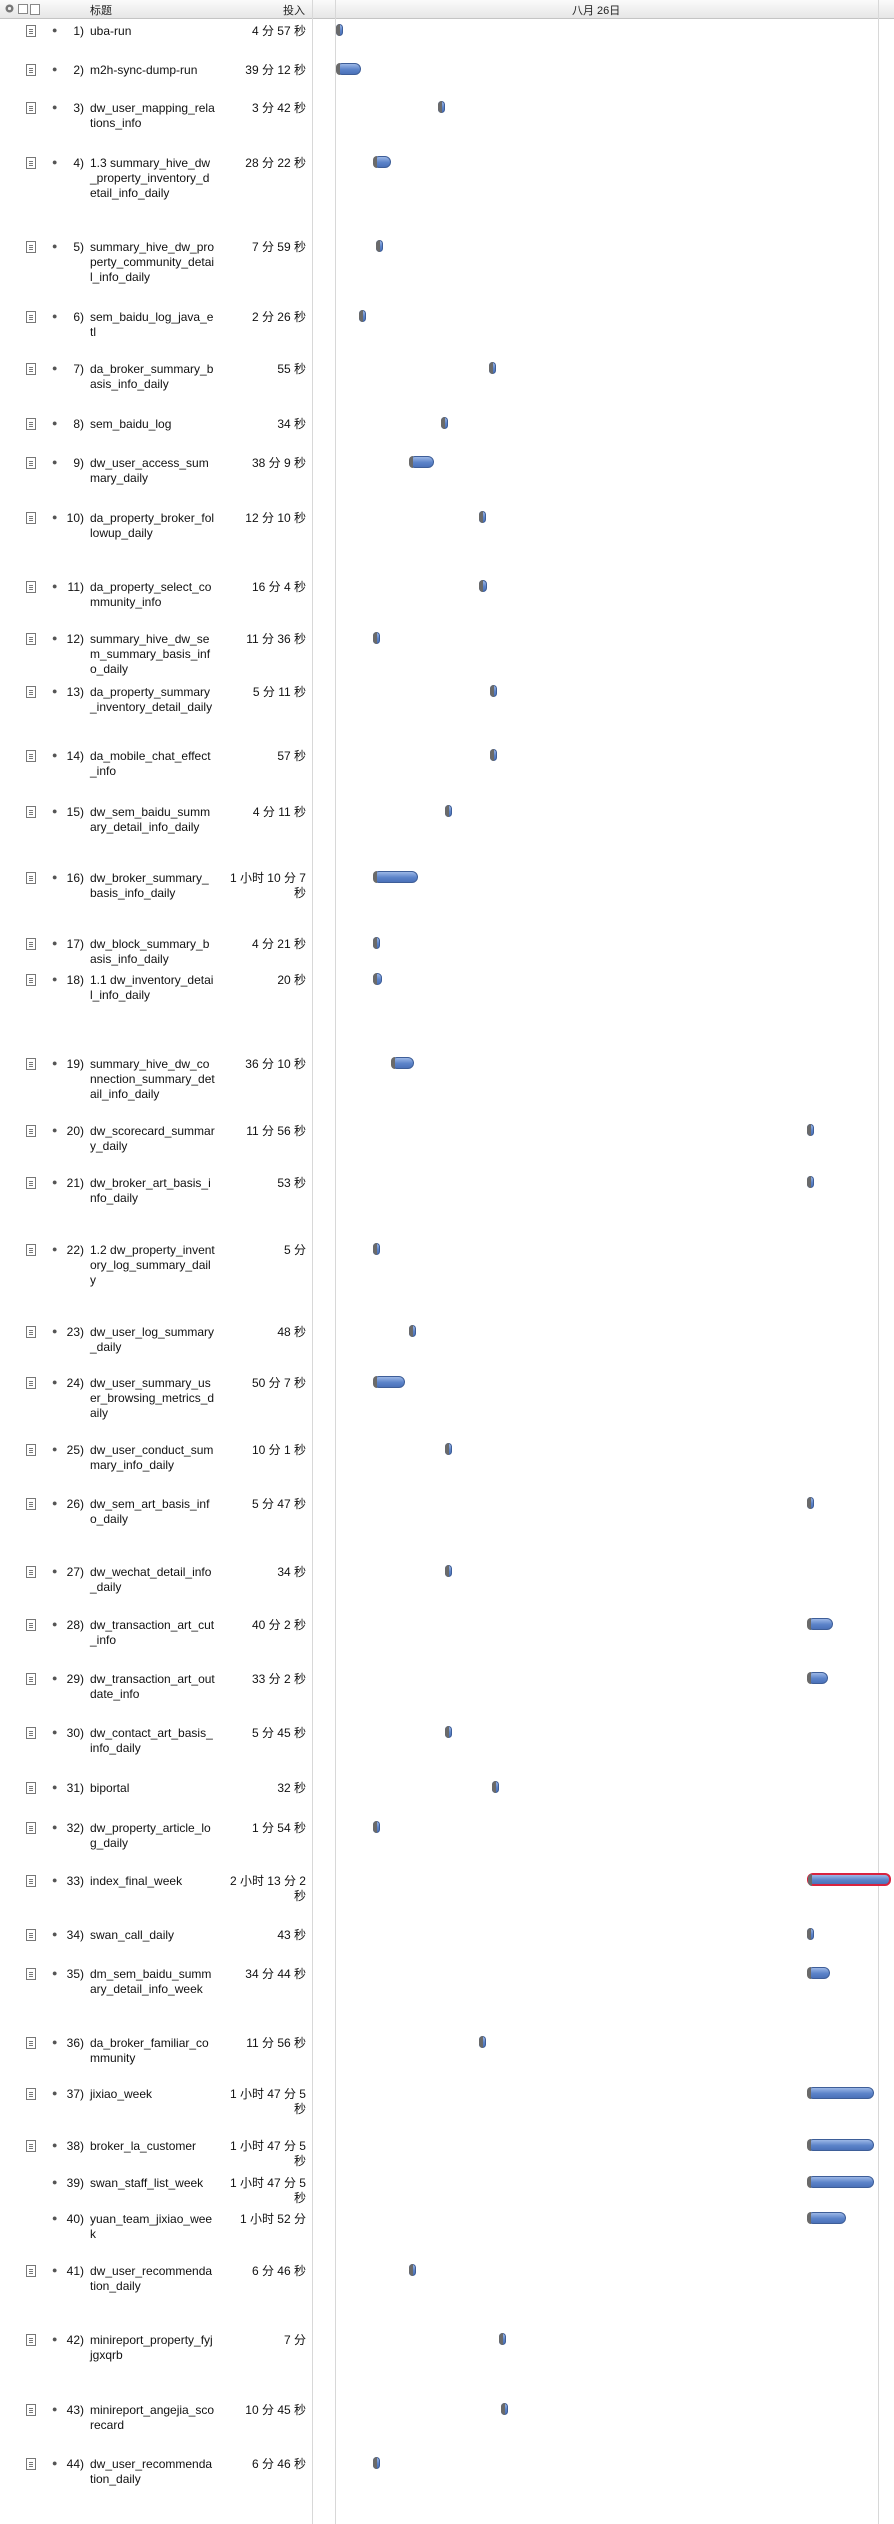 This screenshot has height=2524, width=894. What do you see at coordinates (278, 317) in the screenshot?
I see `task-effort: 2 分 26 秒` at bounding box center [278, 317].